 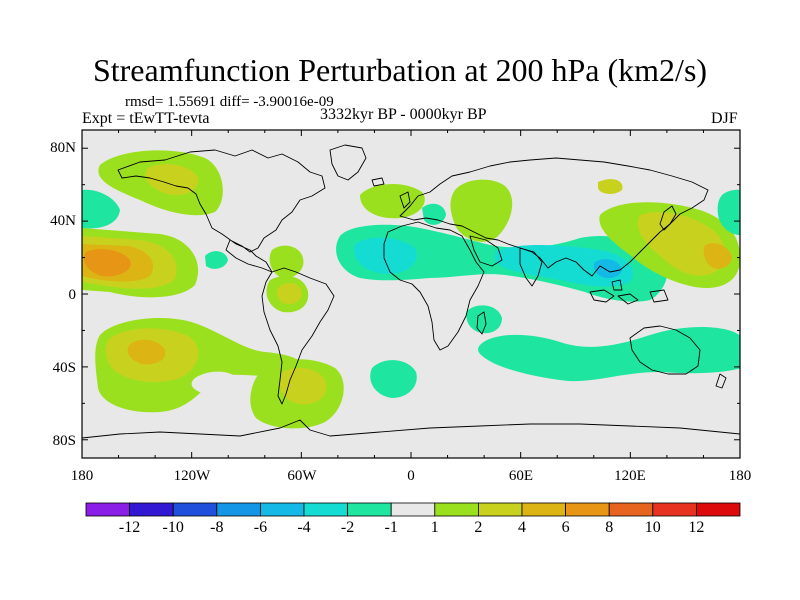 I want to click on colorbar-label: 8, so click(x=609, y=527).